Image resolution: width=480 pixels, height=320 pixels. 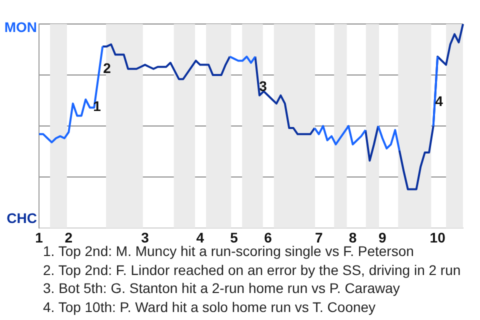 What do you see at coordinates (210, 307) in the screenshot?
I see `text: 4. Top 10th: P. Ward hit a solo home run vs T. Cooney` at bounding box center [210, 307].